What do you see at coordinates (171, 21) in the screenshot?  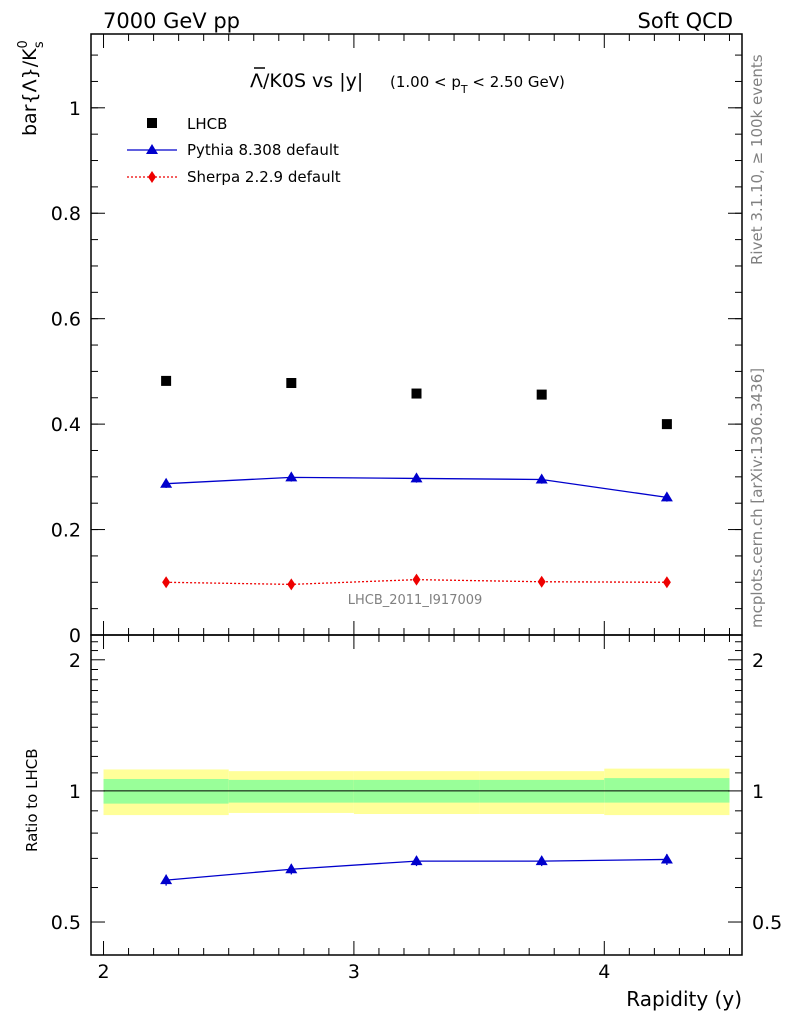 I see `energy-label: 7000 GeV pp` at bounding box center [171, 21].